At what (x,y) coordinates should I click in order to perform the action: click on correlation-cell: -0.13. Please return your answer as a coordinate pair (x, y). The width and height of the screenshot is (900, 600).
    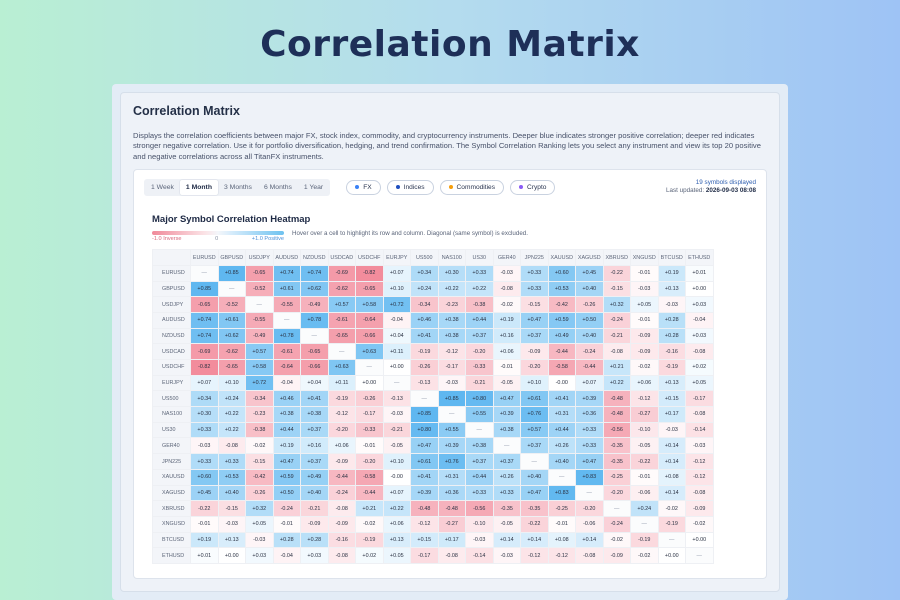
    Looking at the image, I should click on (396, 399).